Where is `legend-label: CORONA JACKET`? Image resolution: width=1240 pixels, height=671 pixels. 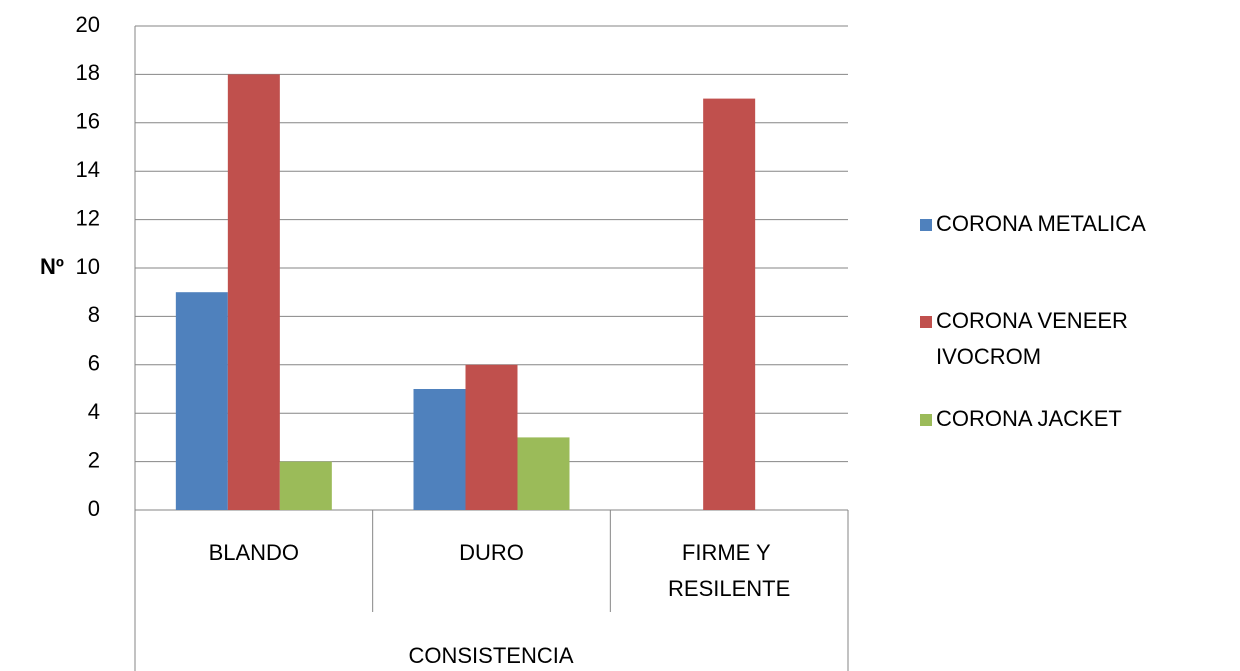
legend-label: CORONA JACKET is located at coordinates (1029, 418).